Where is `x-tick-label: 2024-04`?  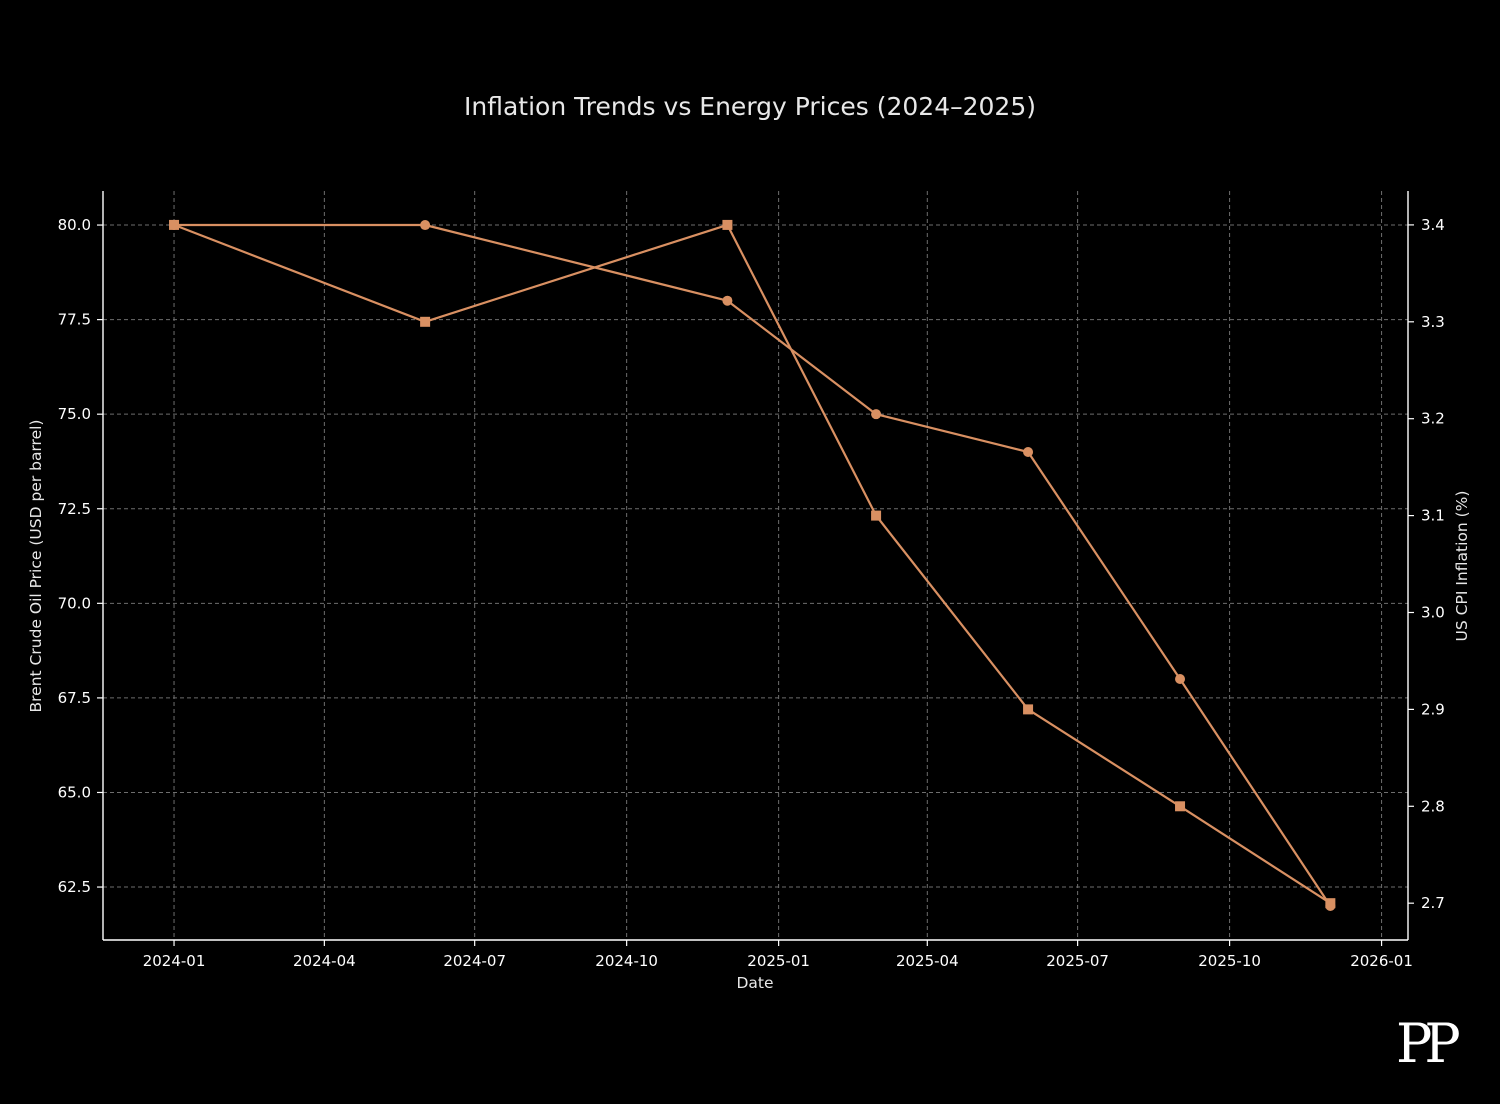 x-tick-label: 2024-04 is located at coordinates (324, 961).